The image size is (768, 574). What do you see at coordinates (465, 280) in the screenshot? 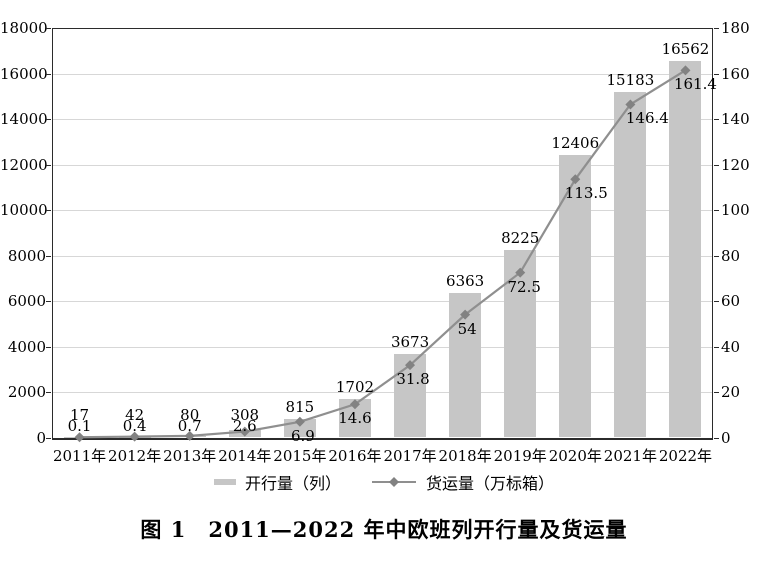
I see `bar-value-label: 6363` at bounding box center [465, 280].